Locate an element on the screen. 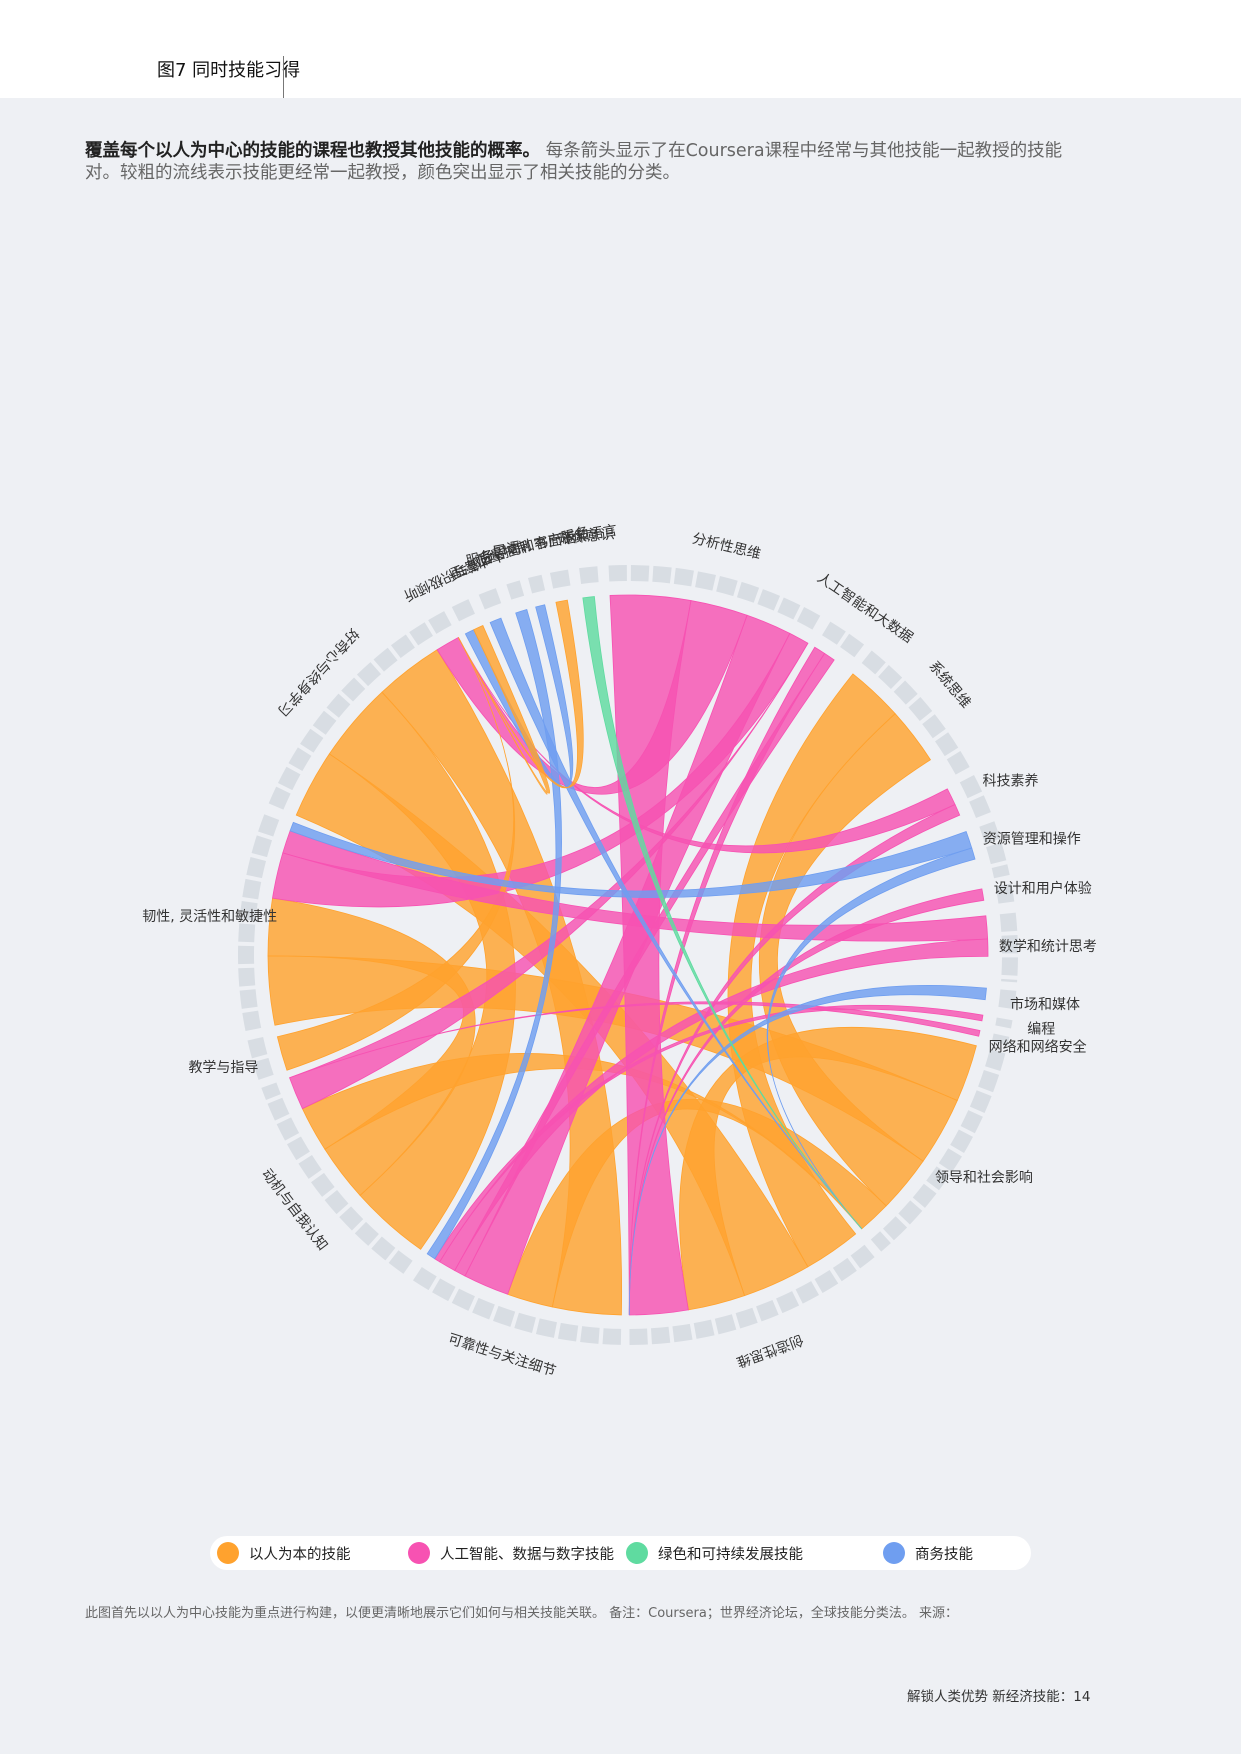 This screenshot has height=1754, width=1241. node-label-resilience: 韧性, 灵活性和敏捷性 is located at coordinates (209, 917).